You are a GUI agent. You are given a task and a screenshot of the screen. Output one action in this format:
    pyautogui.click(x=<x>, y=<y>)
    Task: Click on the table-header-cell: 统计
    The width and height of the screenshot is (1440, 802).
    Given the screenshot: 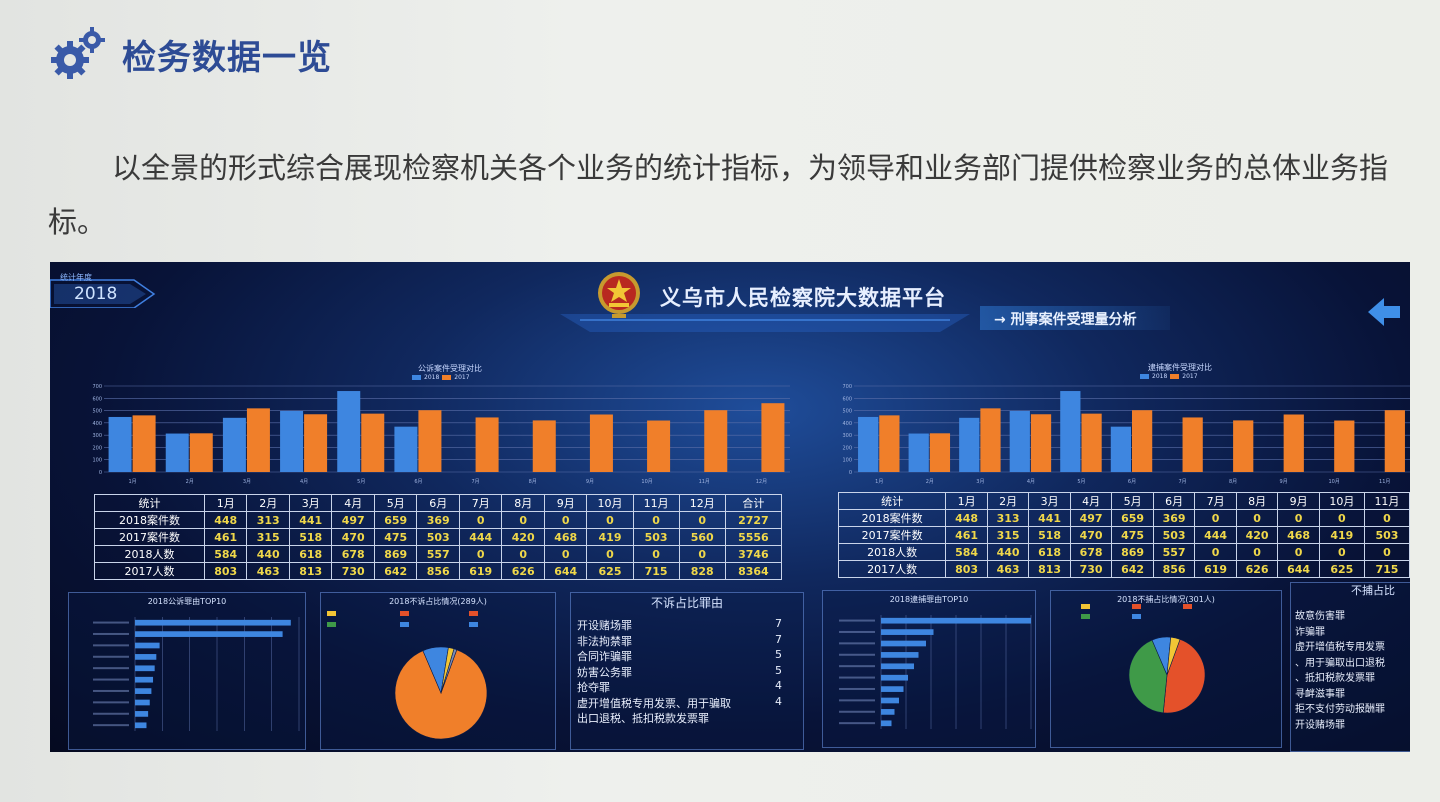 What is the action you would take?
    pyautogui.click(x=892, y=501)
    